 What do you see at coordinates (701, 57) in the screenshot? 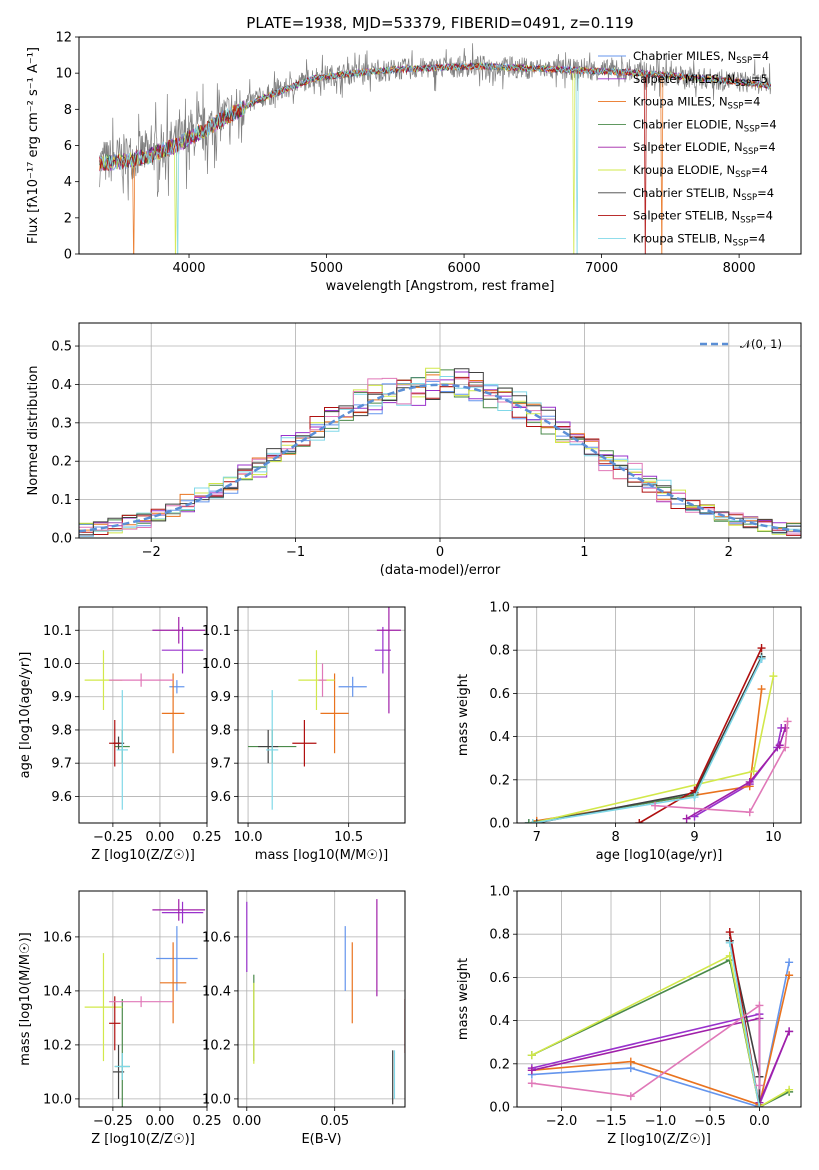
I see `legend-entry: Chabrier MILES, NSSP=4` at bounding box center [701, 57].